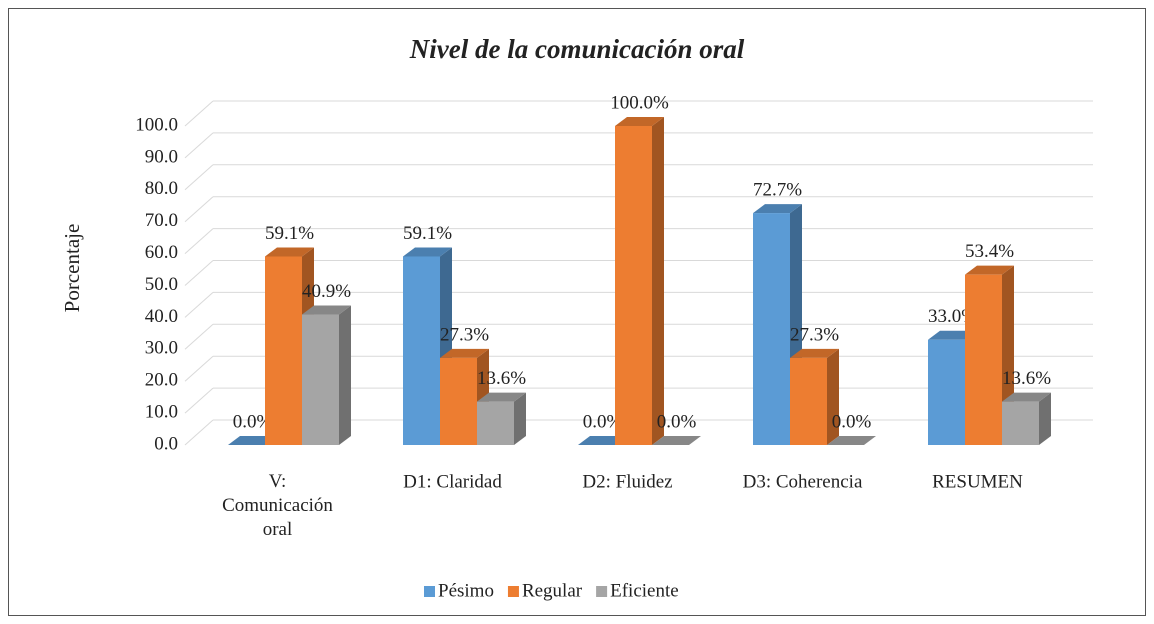 This screenshot has height=624, width=1154. I want to click on y-tick-label: 10.0, so click(161, 411).